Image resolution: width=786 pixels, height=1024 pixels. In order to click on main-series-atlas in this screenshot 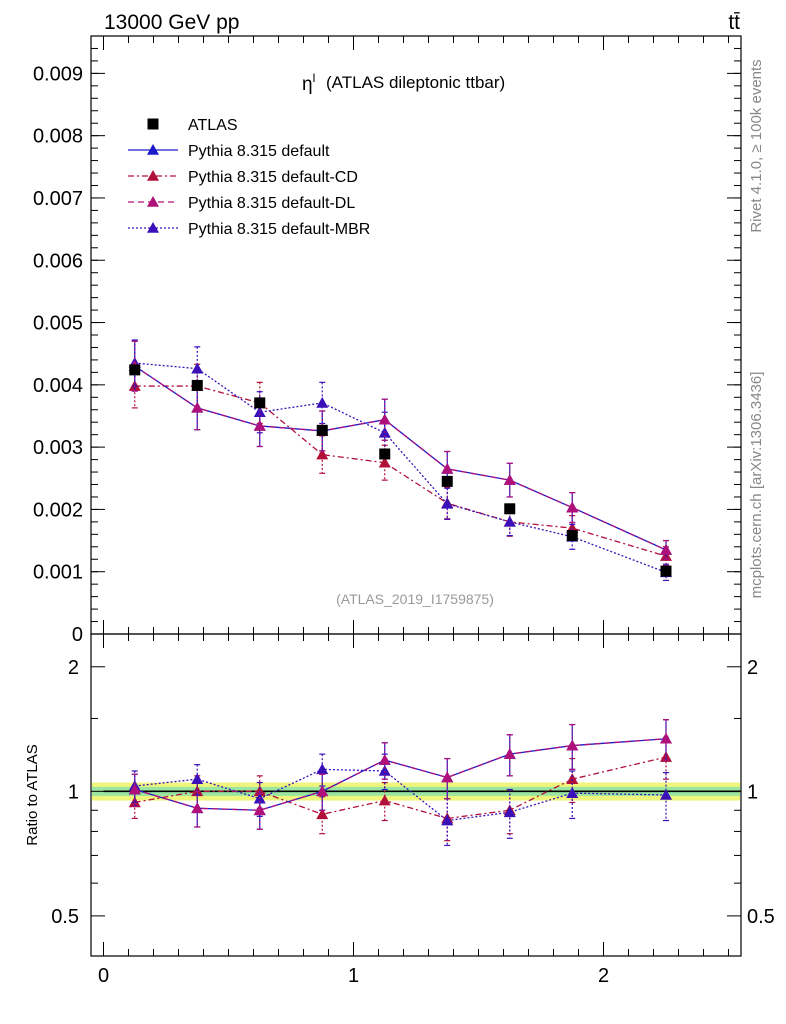, I will do `click(400, 470)`.